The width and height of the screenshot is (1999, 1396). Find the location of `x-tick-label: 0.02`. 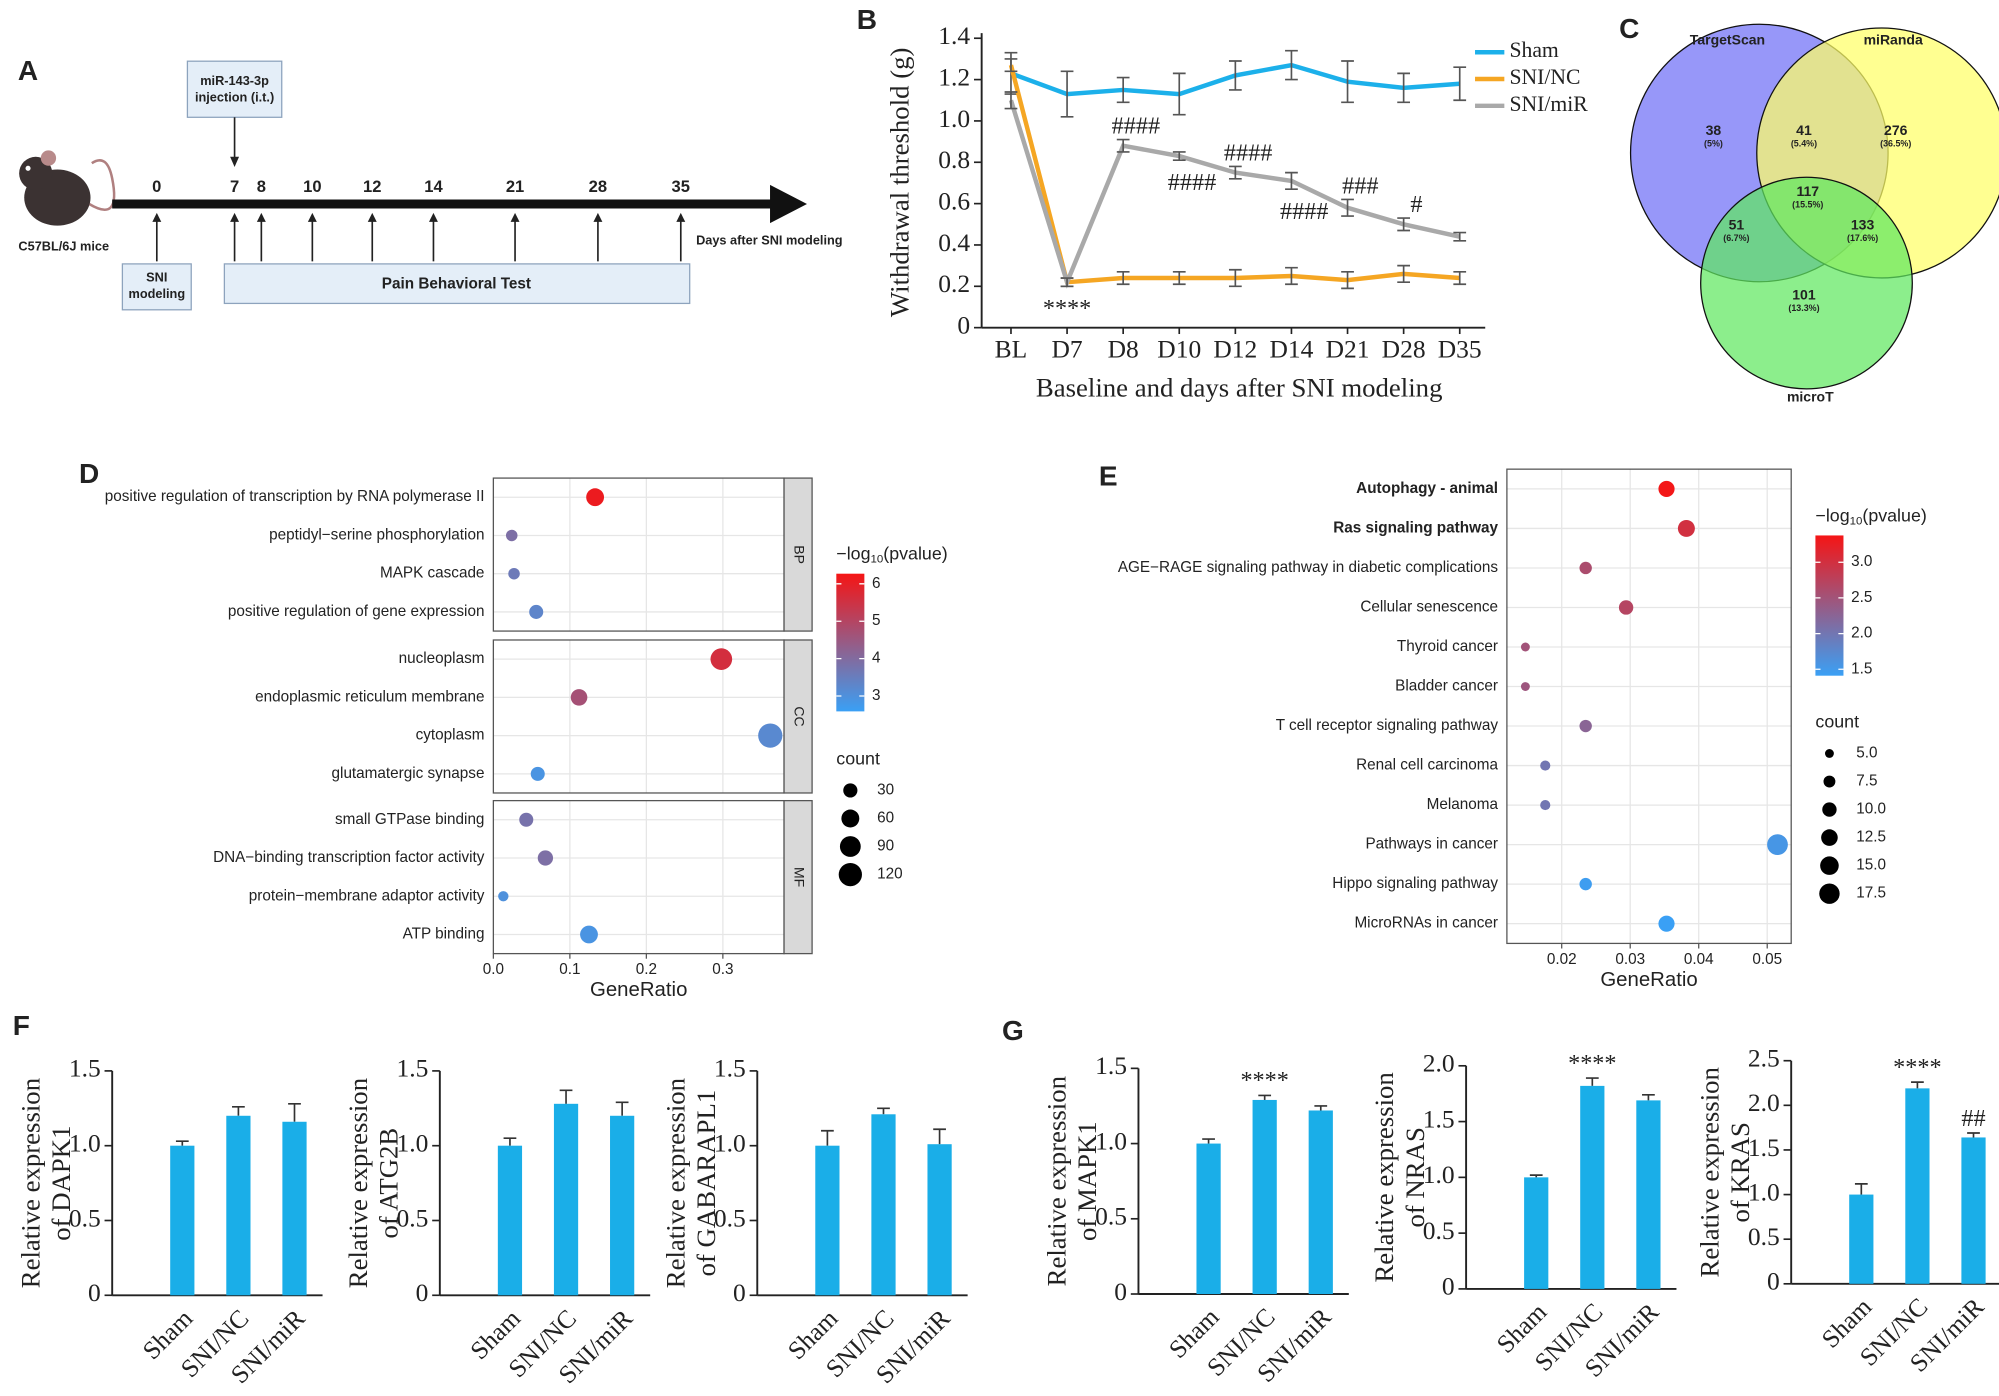

x-tick-label: 0.02 is located at coordinates (1562, 959).